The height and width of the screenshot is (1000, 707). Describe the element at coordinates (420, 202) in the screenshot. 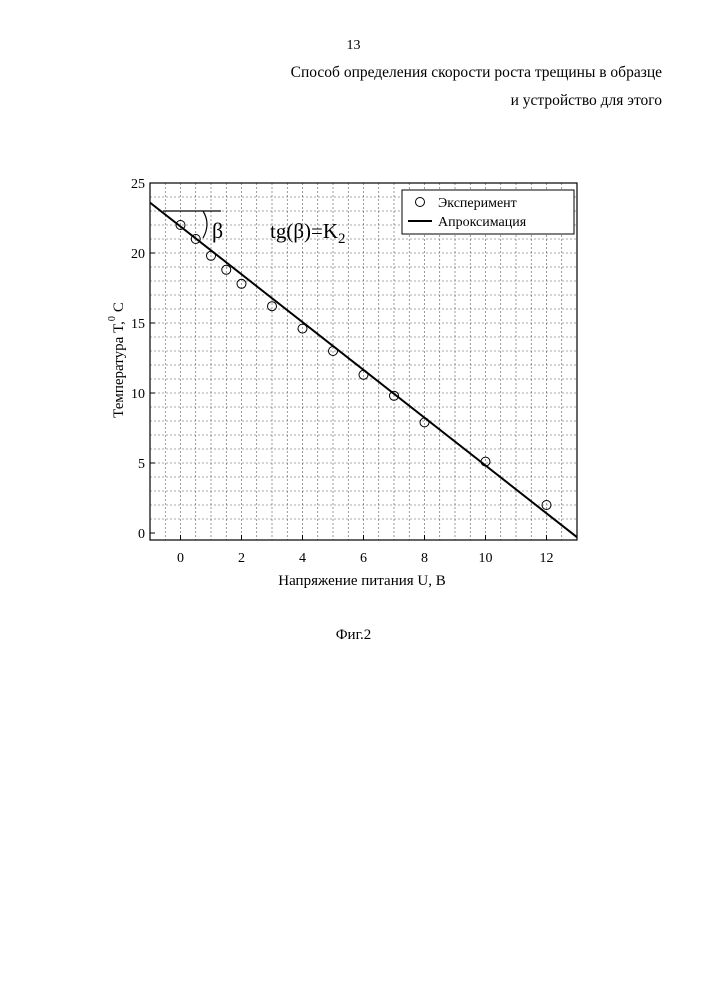

I see `legend-marker-experiment` at that location.